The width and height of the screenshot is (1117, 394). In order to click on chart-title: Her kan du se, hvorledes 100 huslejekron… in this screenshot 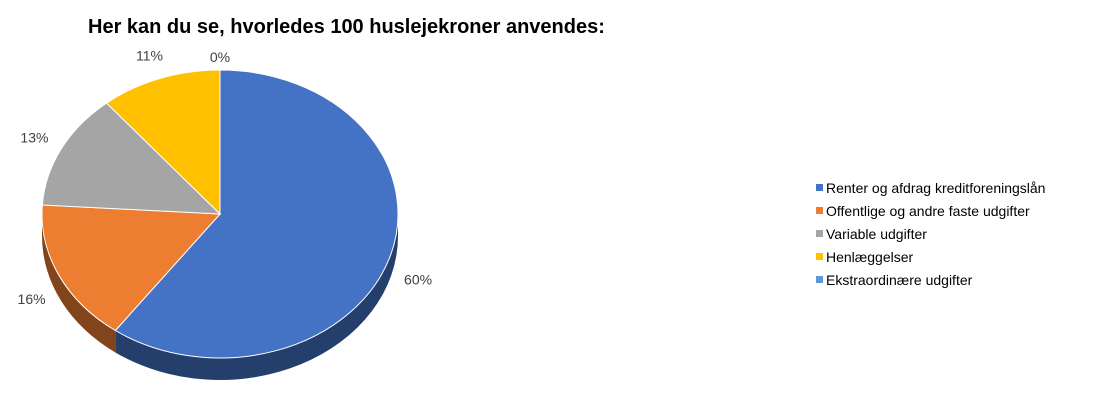, I will do `click(346, 27)`.